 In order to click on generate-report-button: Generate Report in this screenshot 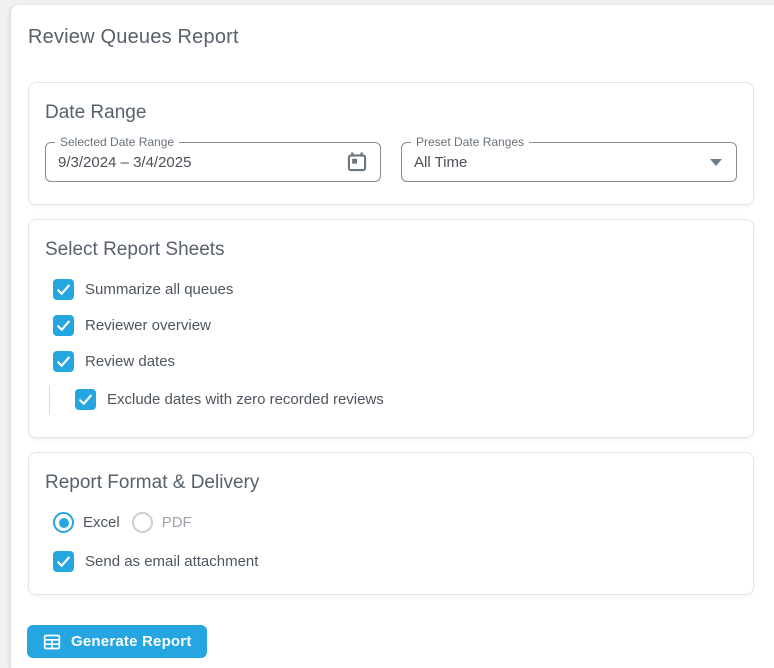, I will do `click(117, 641)`.